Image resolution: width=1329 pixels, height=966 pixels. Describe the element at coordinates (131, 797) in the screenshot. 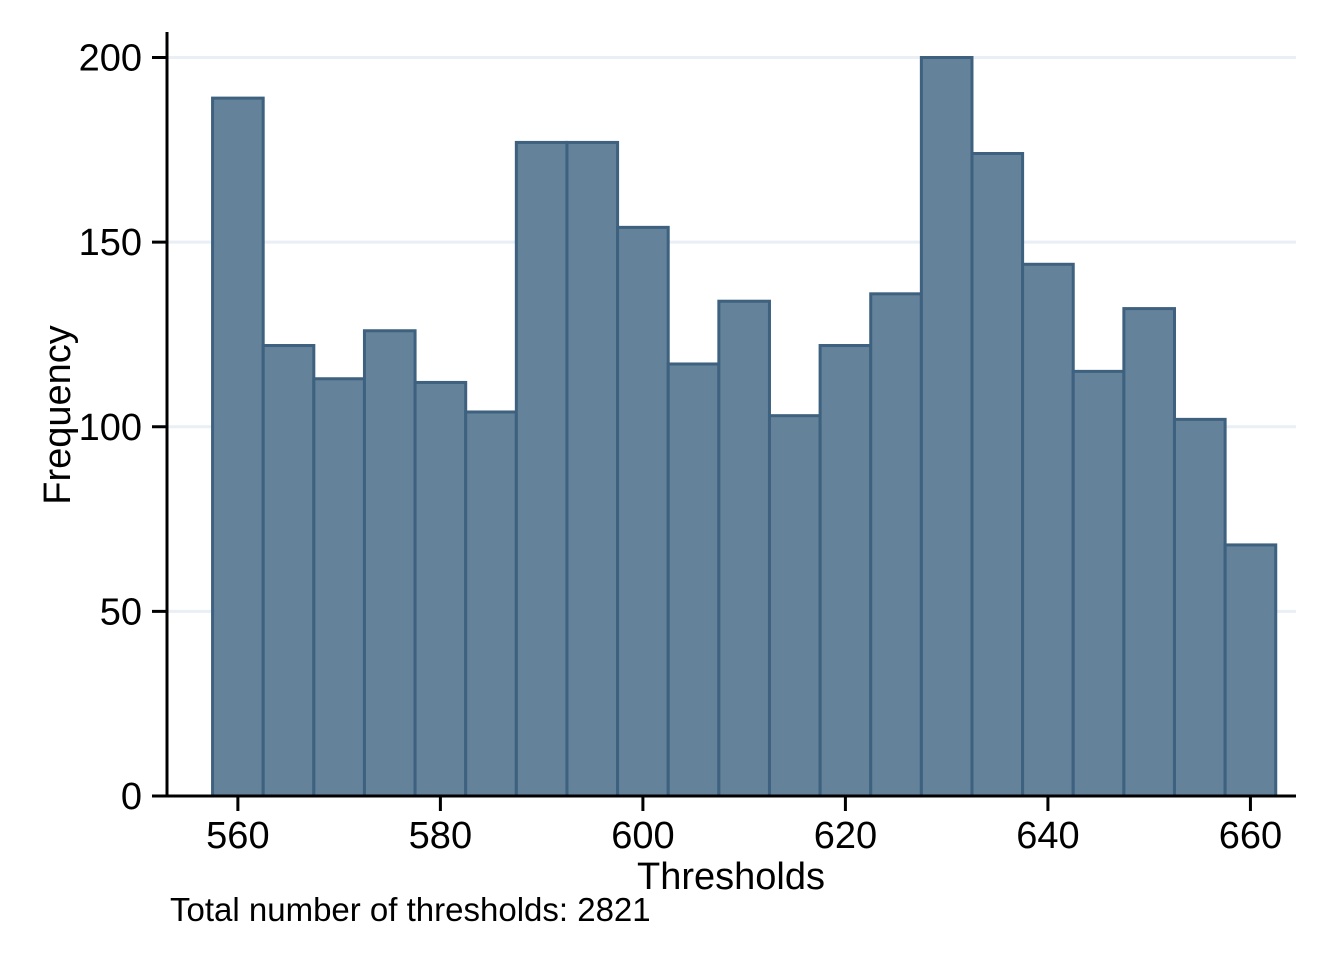

I see `y-tick-label: 0` at that location.